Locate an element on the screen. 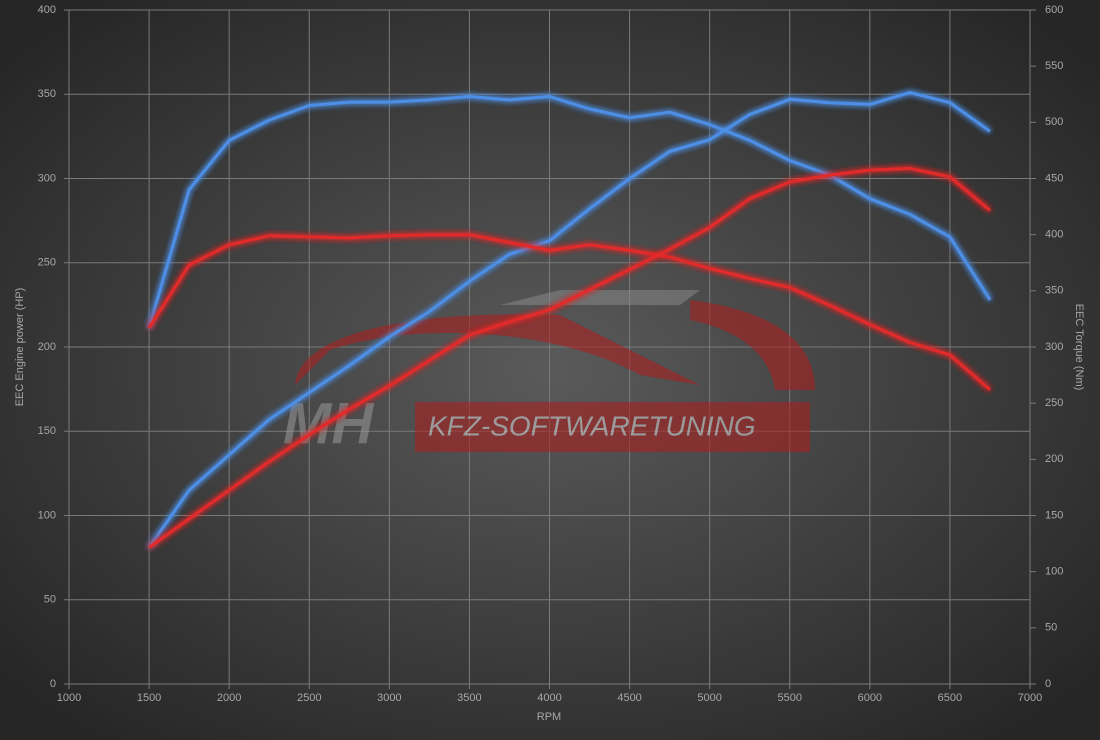 Image resolution: width=1100 pixels, height=740 pixels. x-tick-label: 2500 is located at coordinates (309, 698).